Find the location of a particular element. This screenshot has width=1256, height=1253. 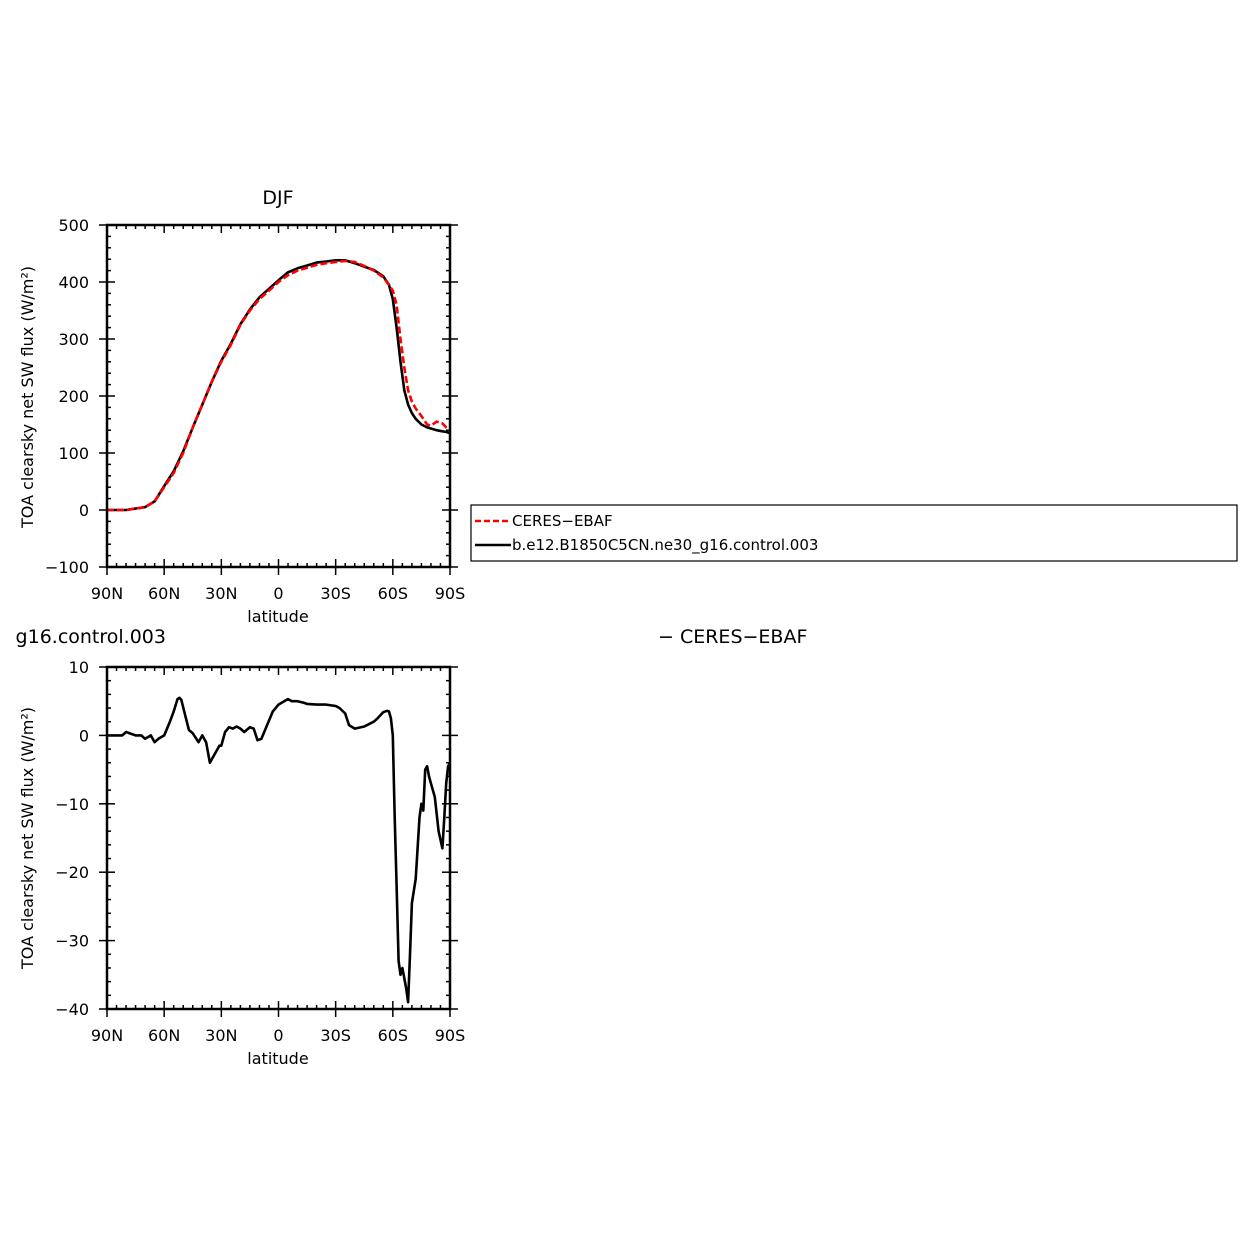

series-line-ceres is located at coordinates (279, 385).